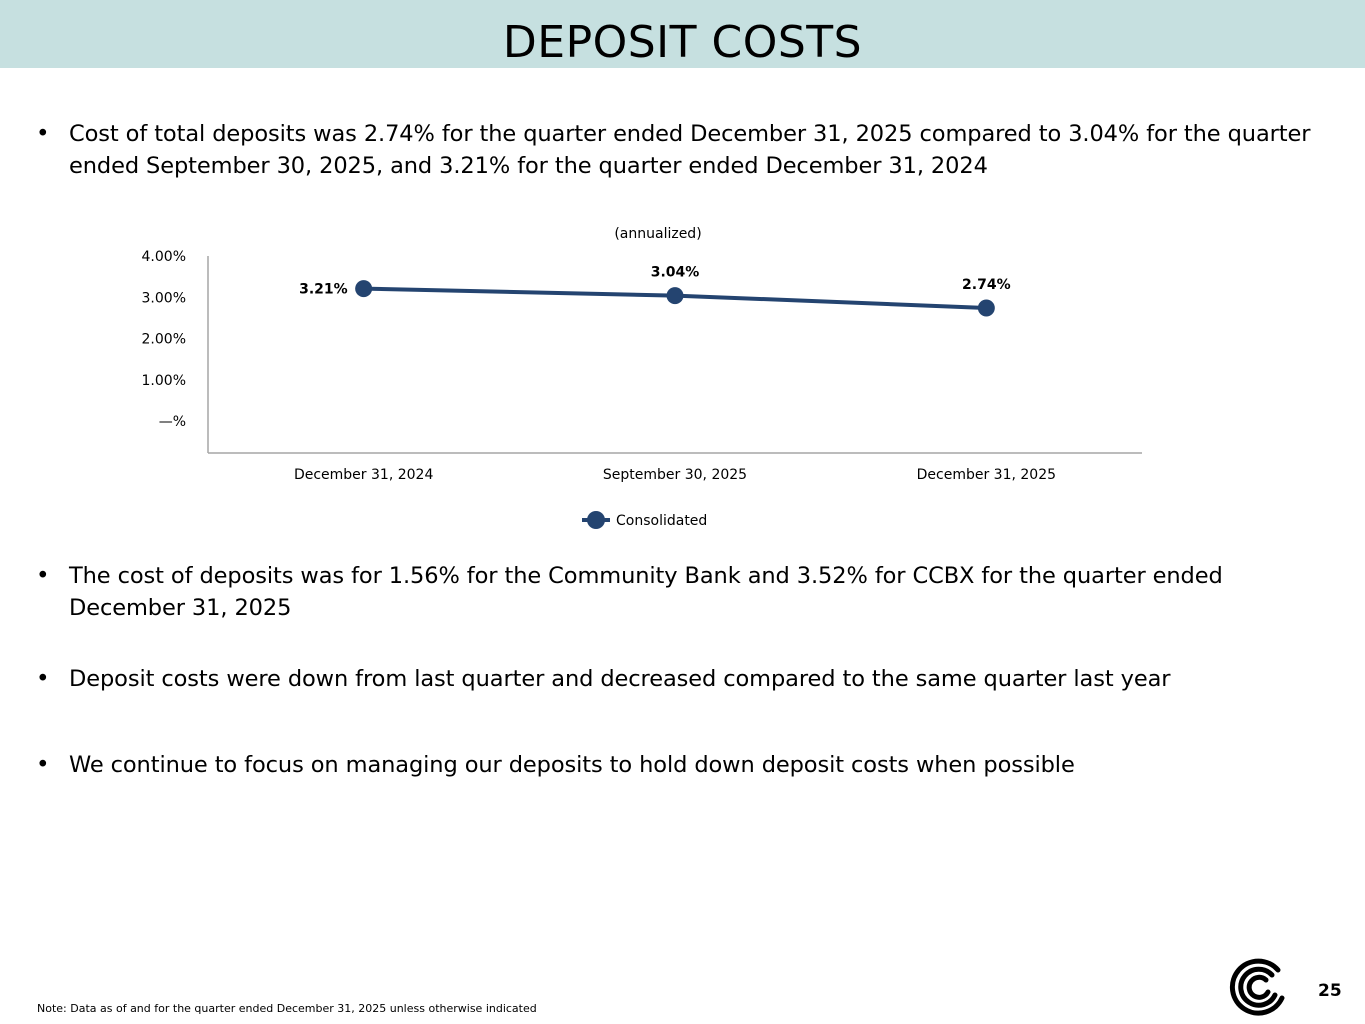 This screenshot has width=1365, height=1024. What do you see at coordinates (986, 285) in the screenshot?
I see `data-label: 2.74%` at bounding box center [986, 285].